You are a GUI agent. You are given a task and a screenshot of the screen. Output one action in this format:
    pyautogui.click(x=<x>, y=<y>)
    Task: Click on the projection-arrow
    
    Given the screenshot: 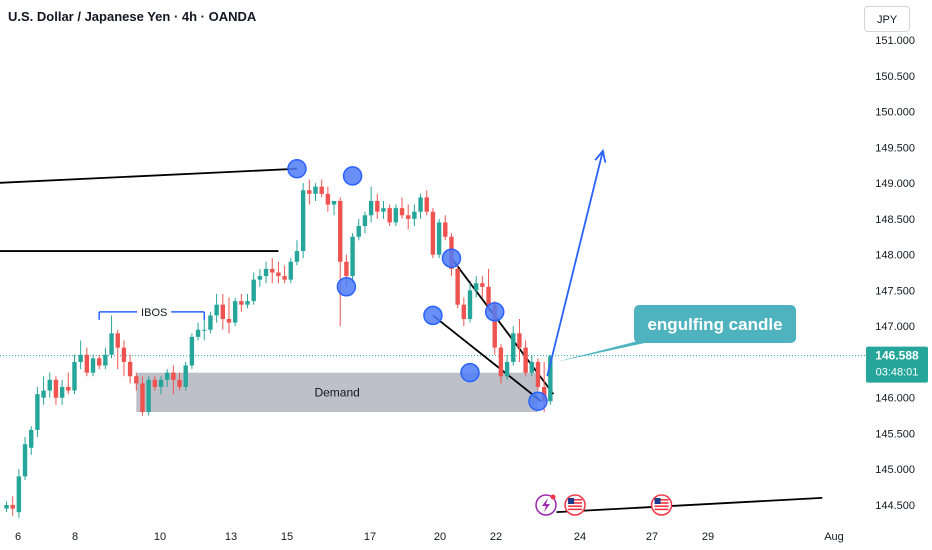 What is the action you would take?
    pyautogui.click(x=575, y=263)
    